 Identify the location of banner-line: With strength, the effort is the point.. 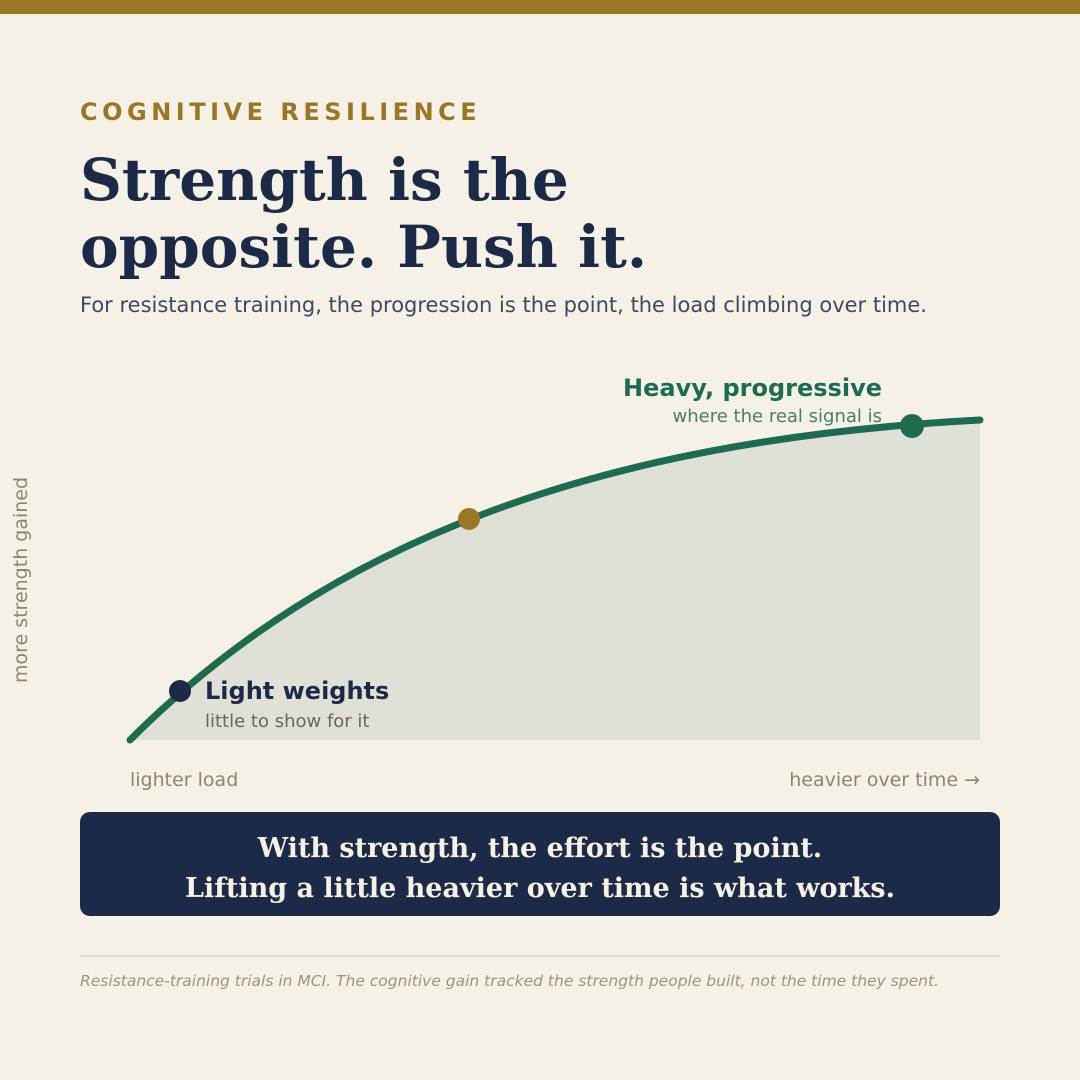
(539, 848).